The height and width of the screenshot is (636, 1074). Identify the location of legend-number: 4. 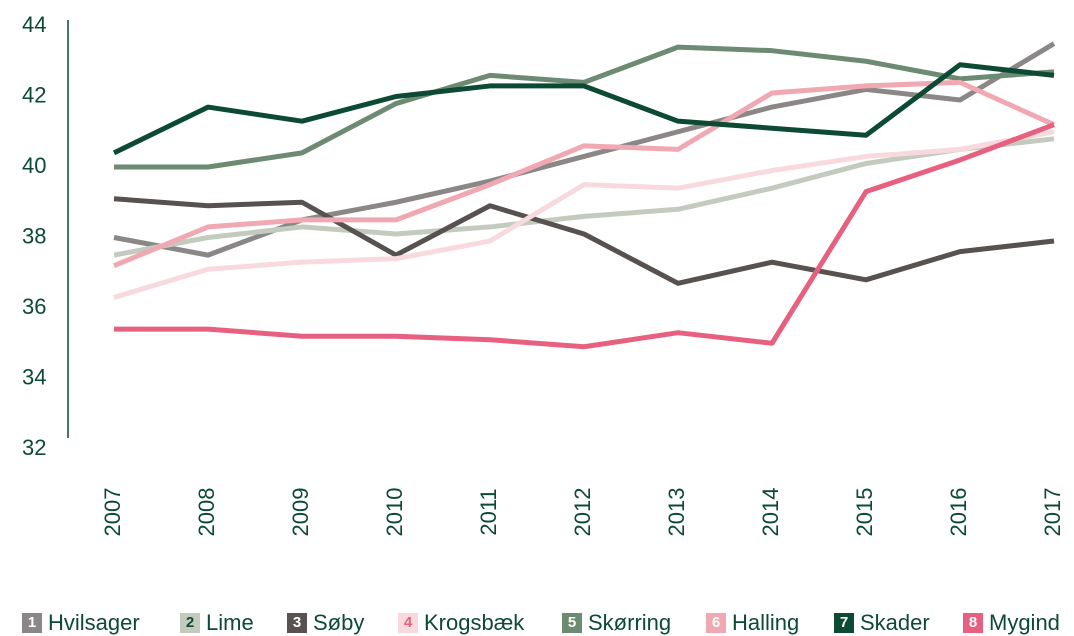
(408, 622).